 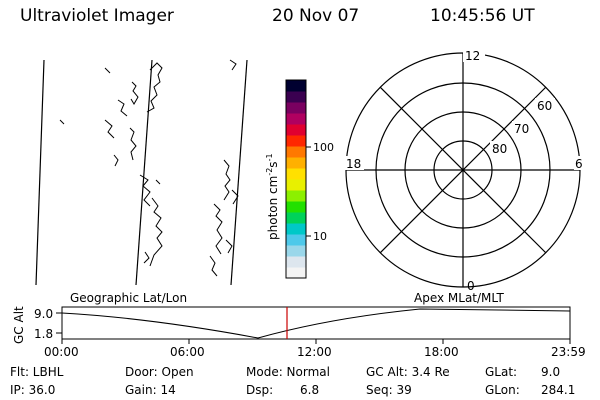 I want to click on longitude-line-middle, so click(x=144, y=172).